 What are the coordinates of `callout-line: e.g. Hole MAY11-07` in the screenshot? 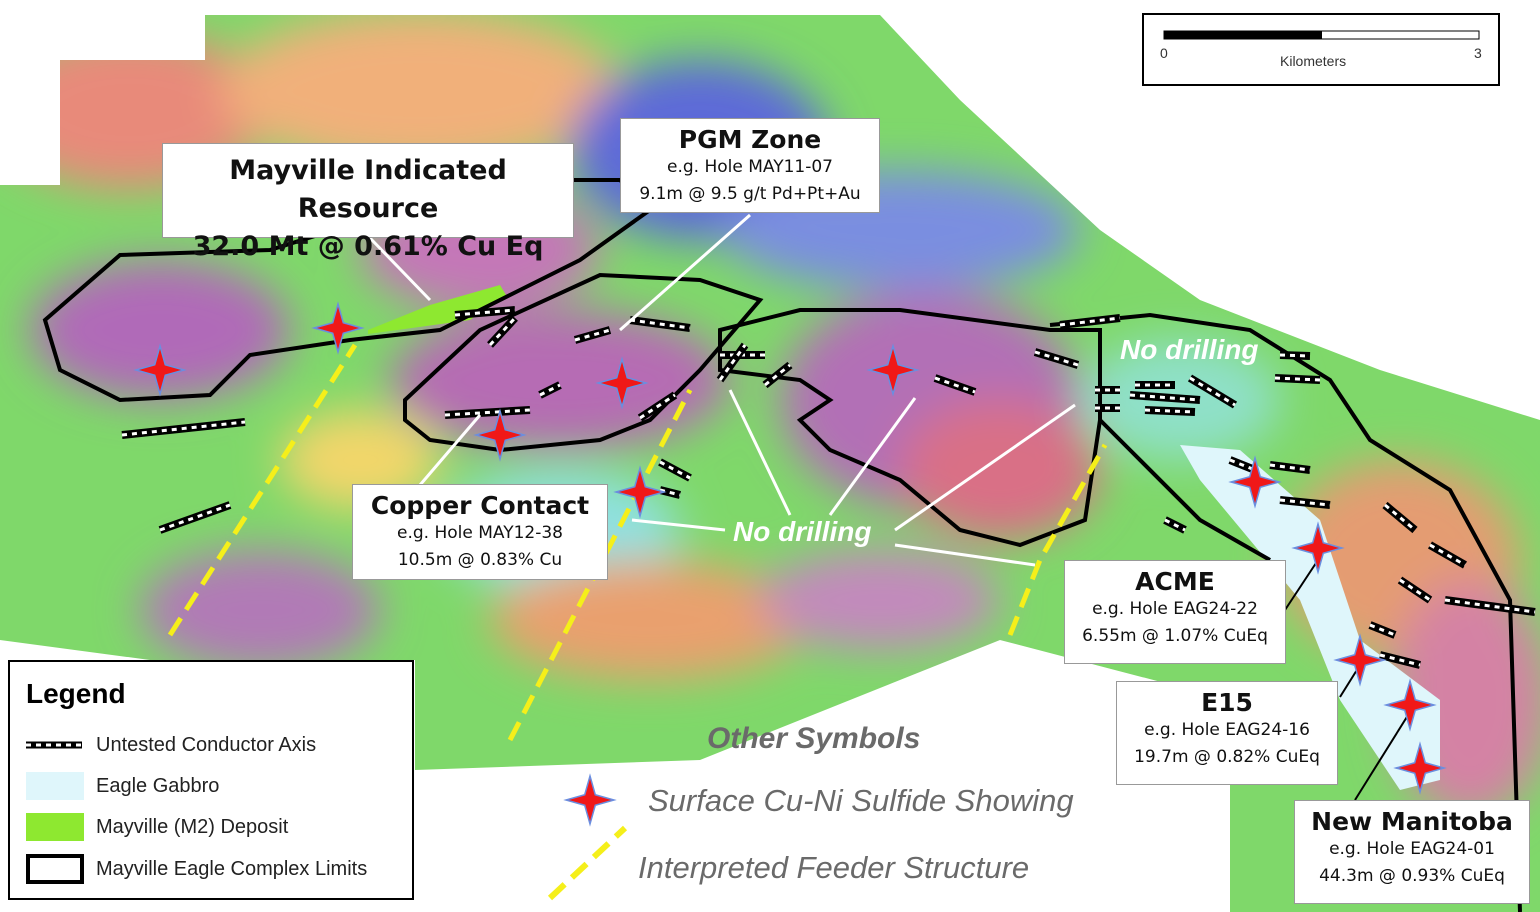 It's located at (750, 167).